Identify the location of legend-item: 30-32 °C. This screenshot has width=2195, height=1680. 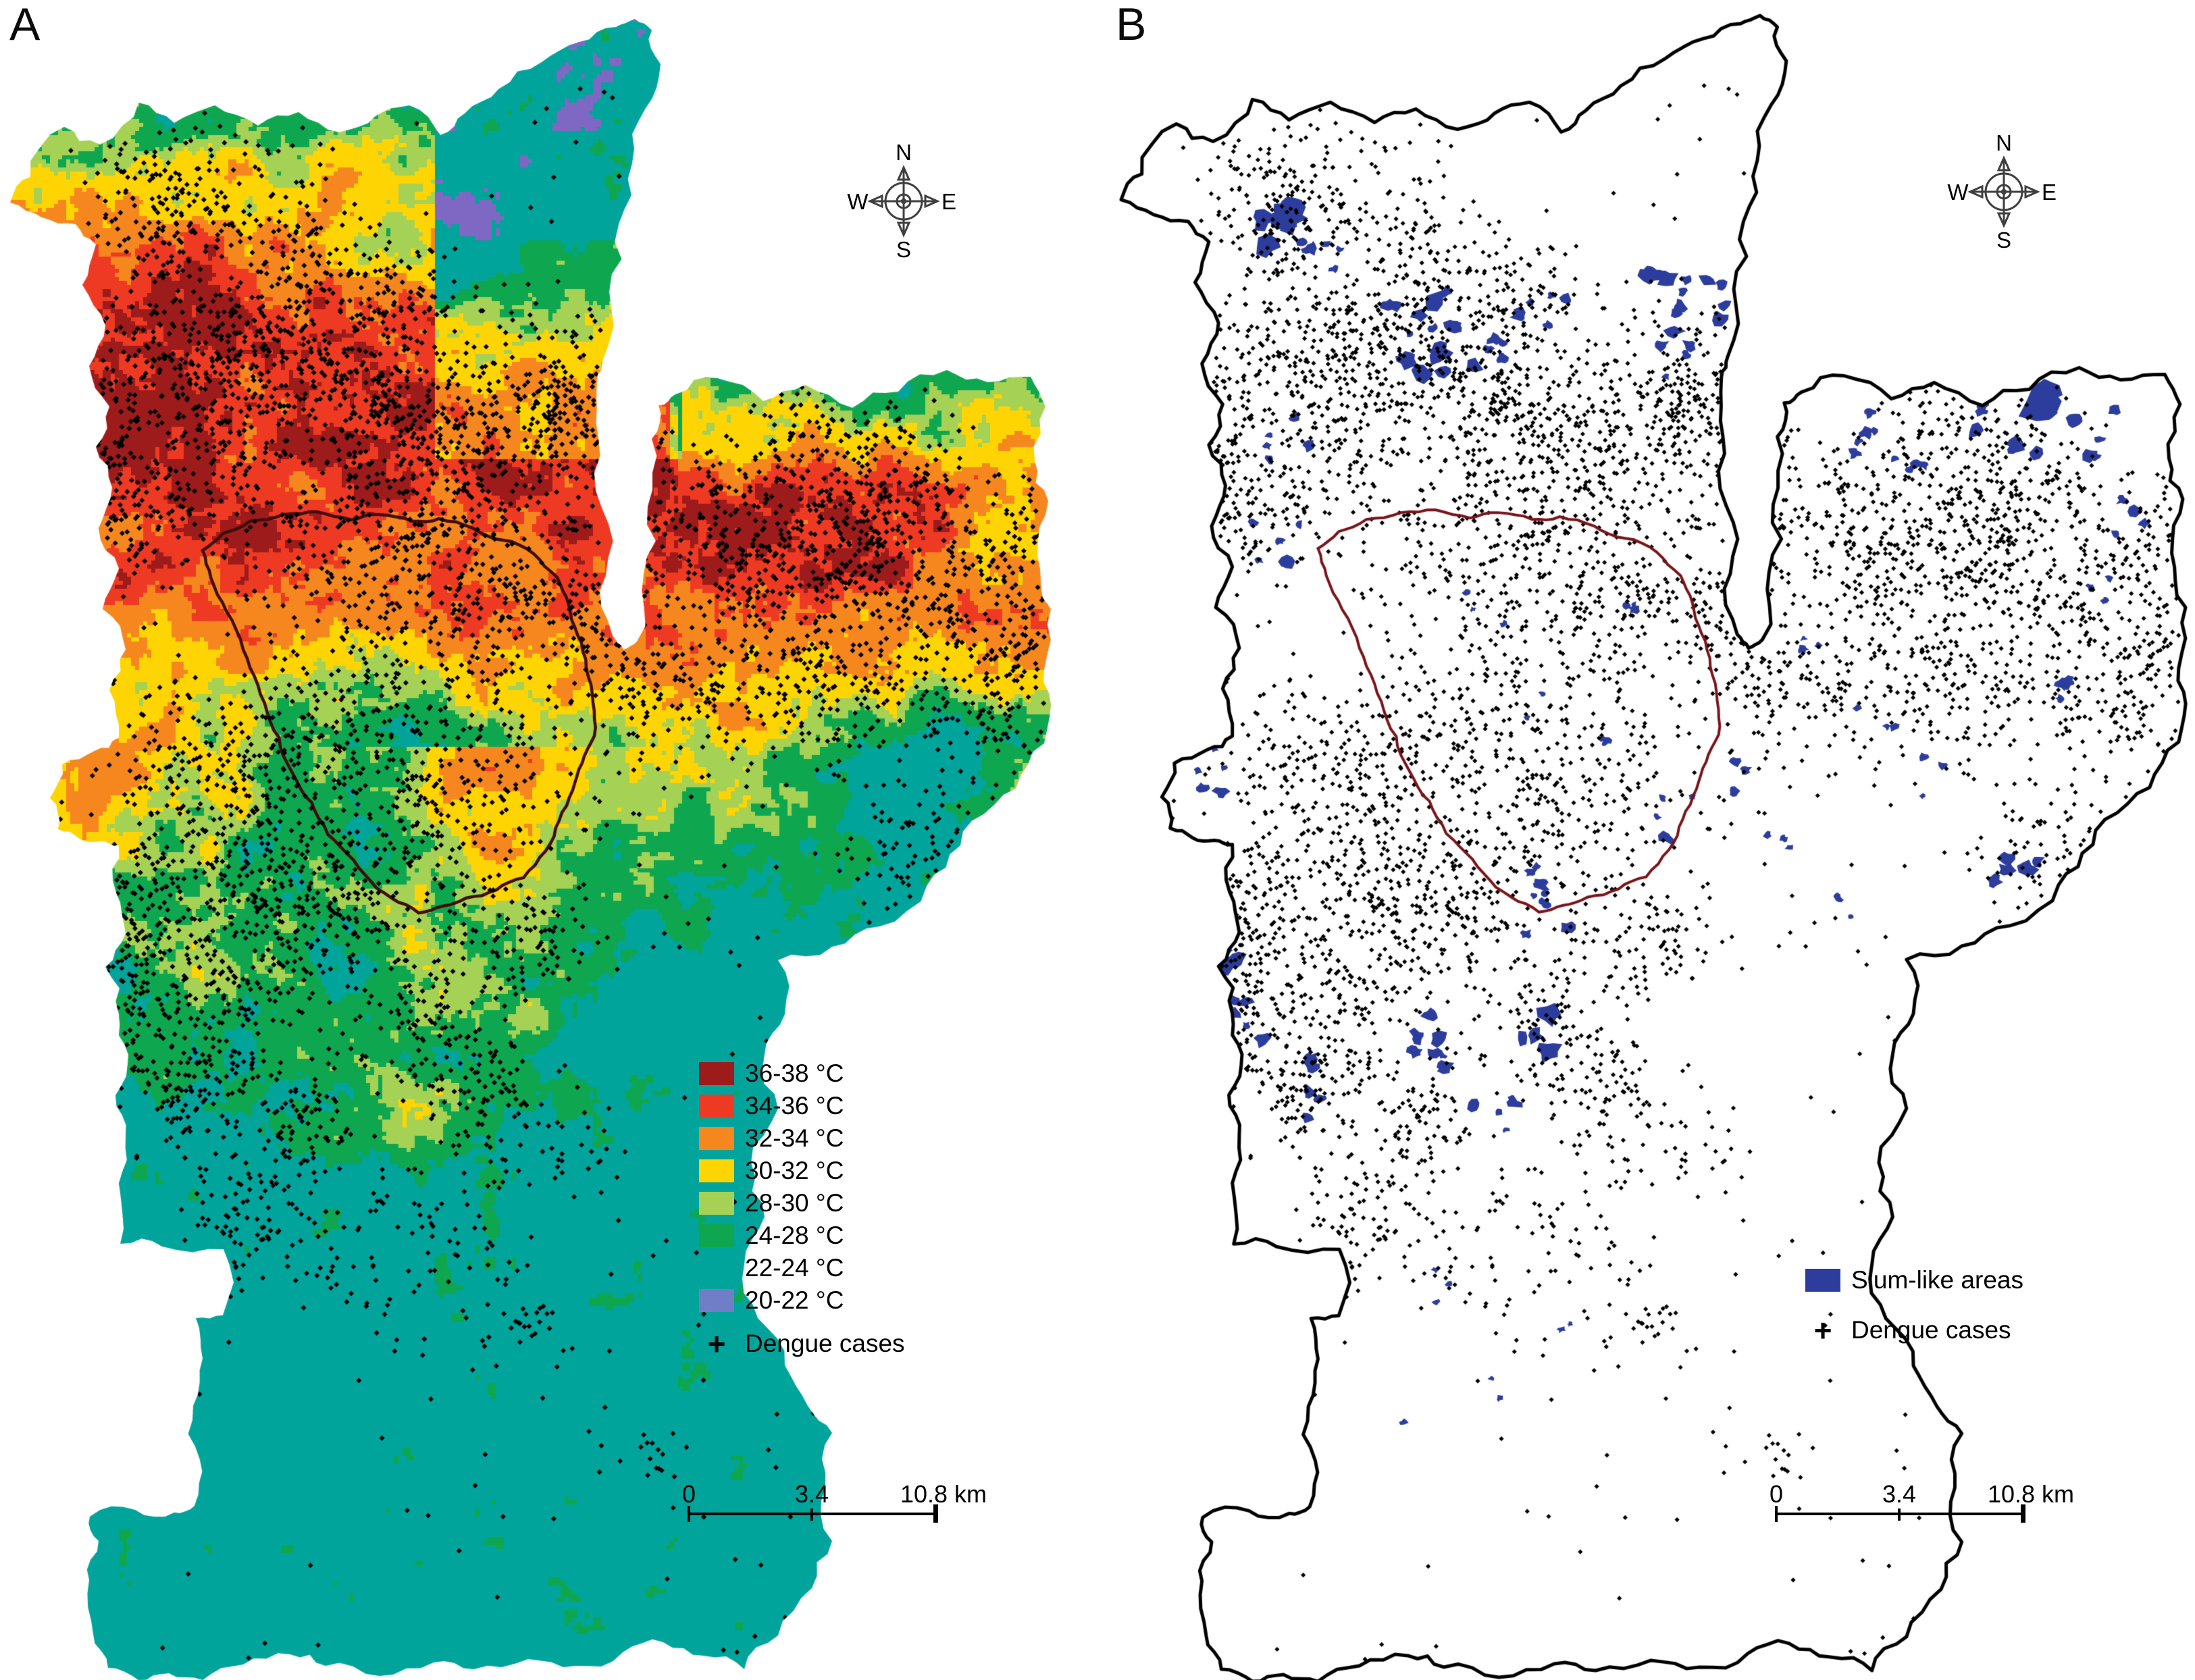
(802, 1171).